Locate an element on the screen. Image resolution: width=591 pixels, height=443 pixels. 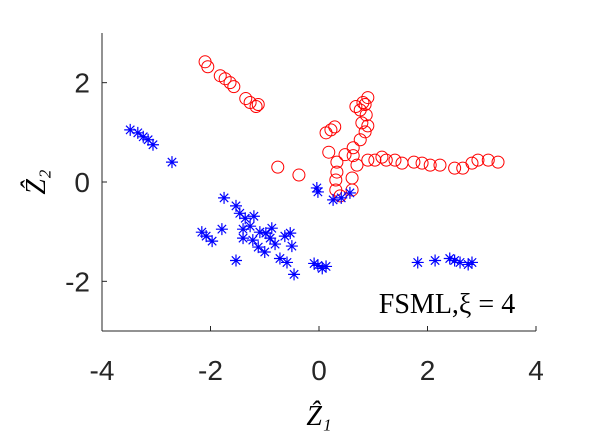
x-tick-label: -4 is located at coordinates (102, 370).